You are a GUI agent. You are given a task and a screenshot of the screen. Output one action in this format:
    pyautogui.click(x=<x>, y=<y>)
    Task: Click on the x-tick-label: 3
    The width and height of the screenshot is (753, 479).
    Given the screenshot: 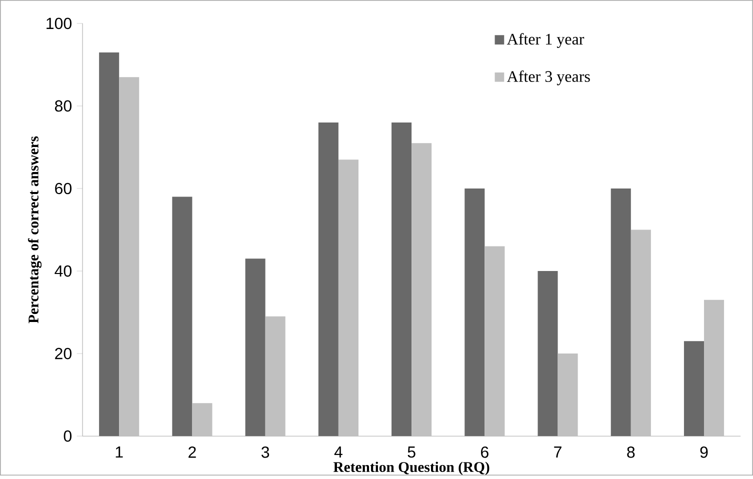 What is the action you would take?
    pyautogui.click(x=265, y=452)
    